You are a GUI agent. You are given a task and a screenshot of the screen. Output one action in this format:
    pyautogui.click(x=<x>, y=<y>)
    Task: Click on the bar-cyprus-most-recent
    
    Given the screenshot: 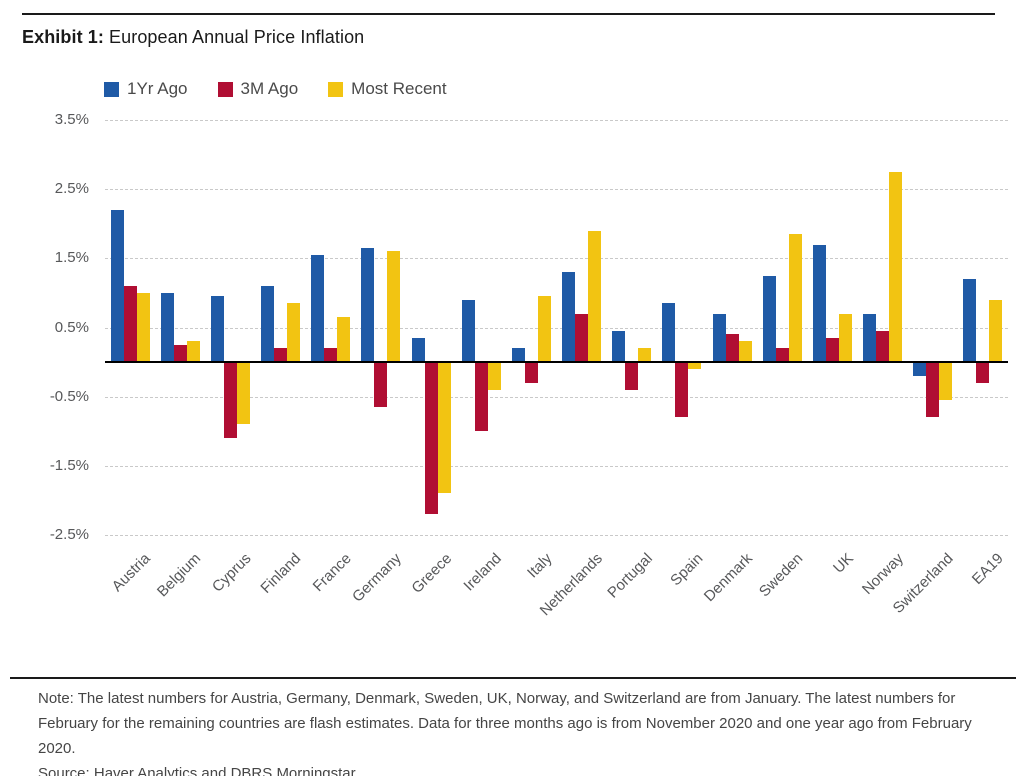 What is the action you would take?
    pyautogui.click(x=243, y=393)
    